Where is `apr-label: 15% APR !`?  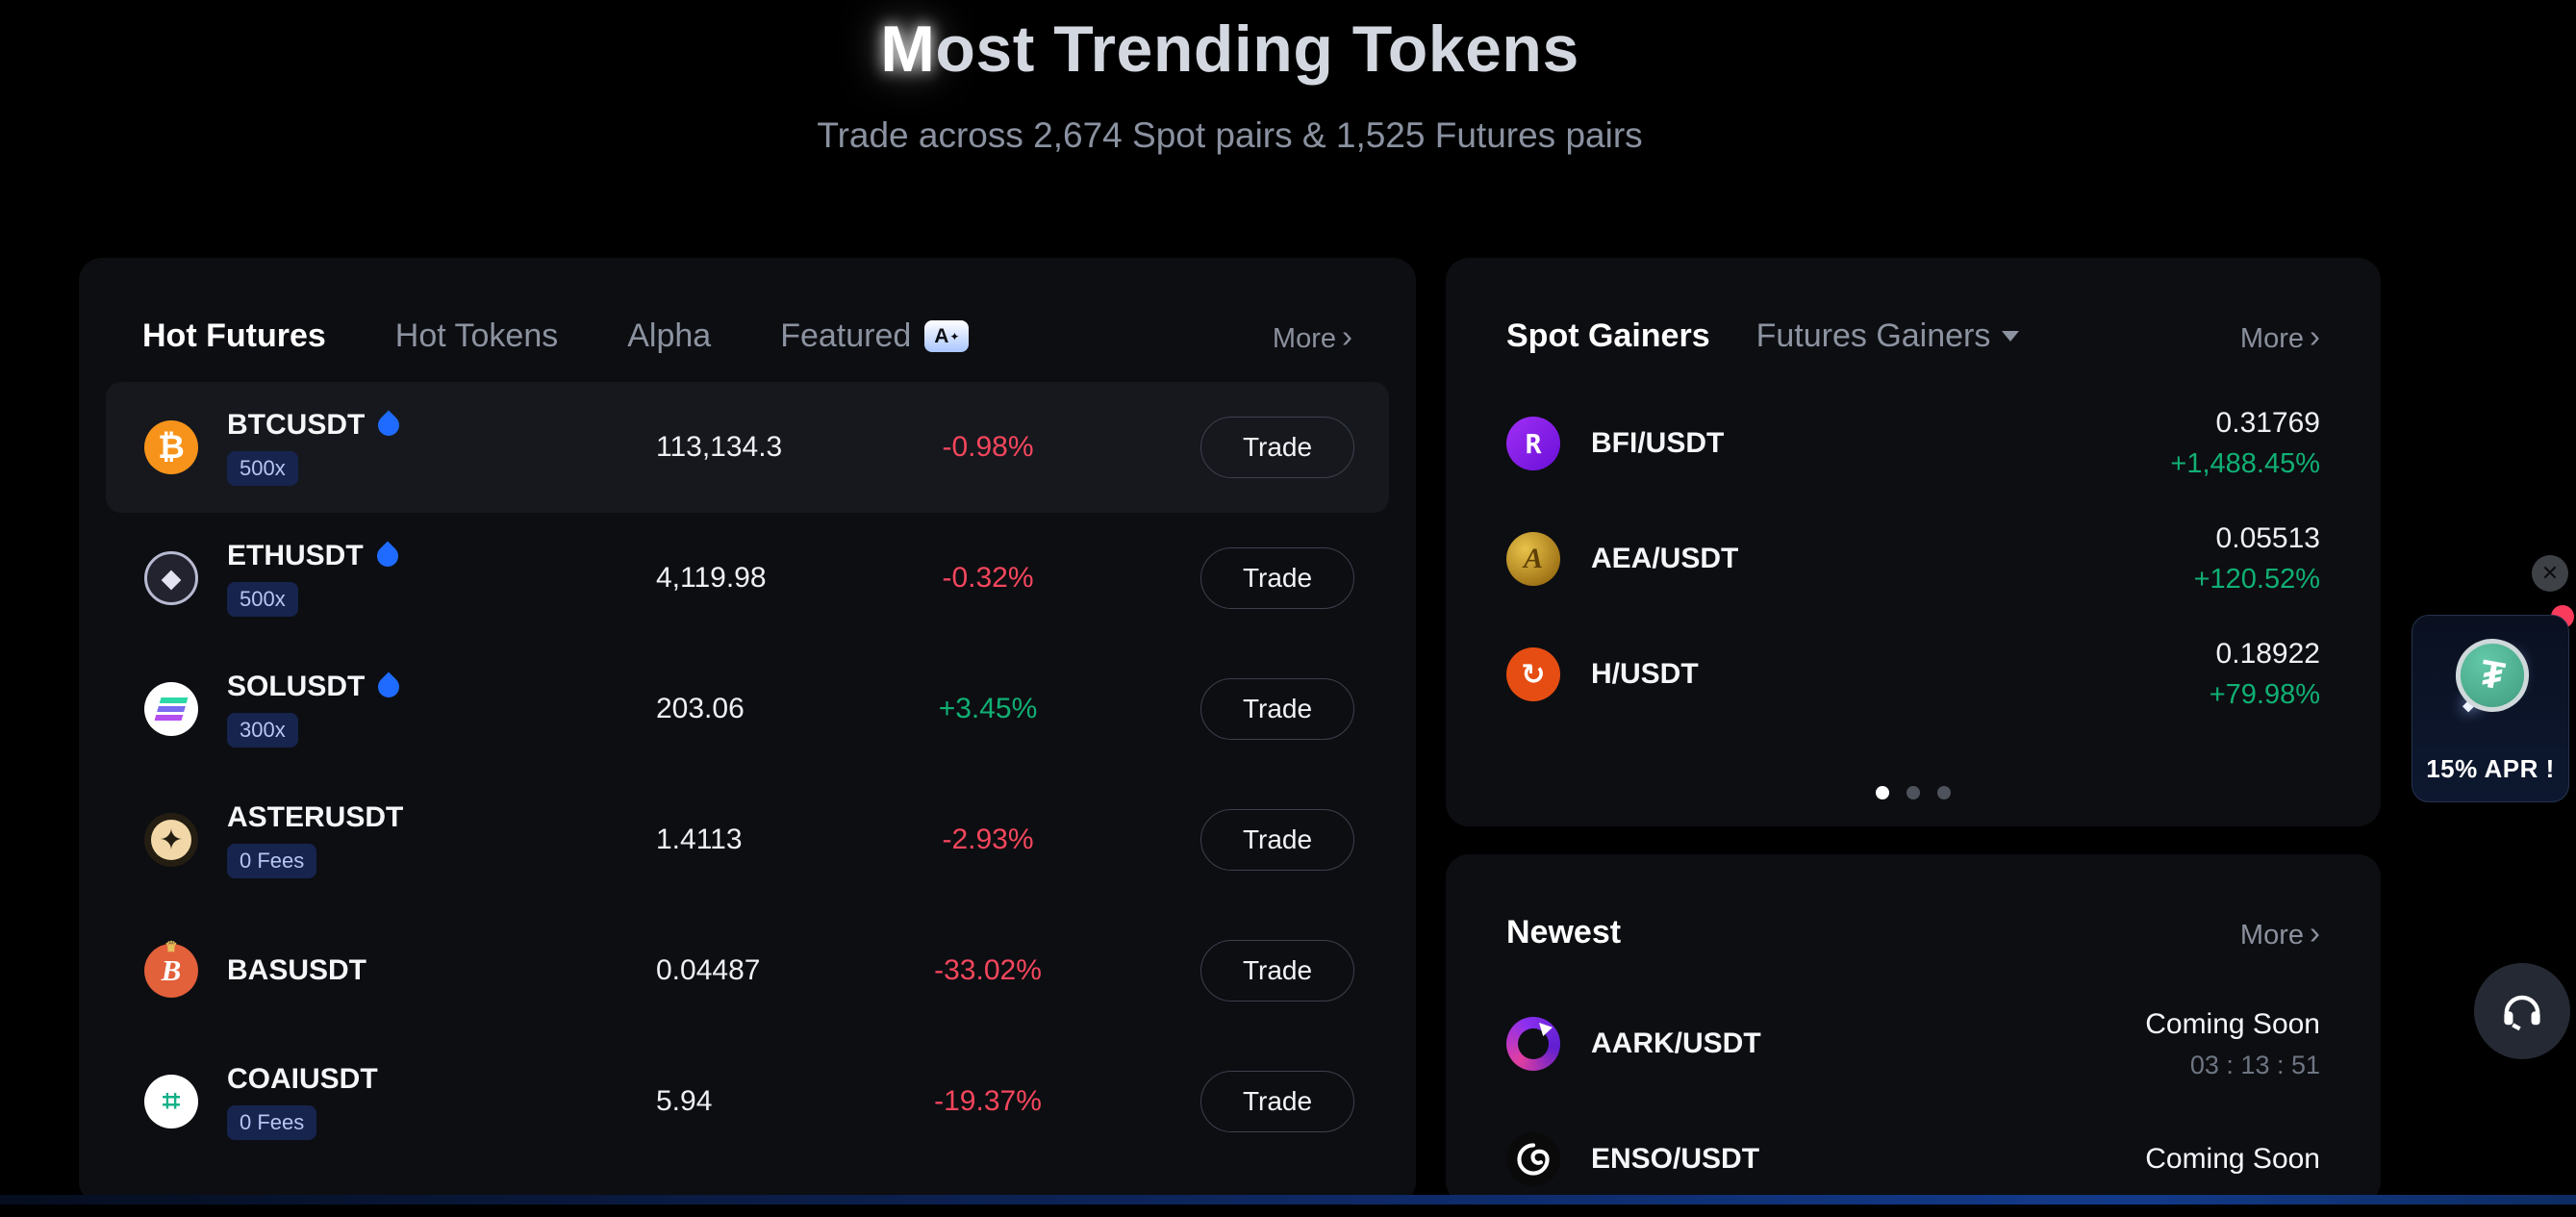
apr-label: 15% APR ! is located at coordinates (2490, 768).